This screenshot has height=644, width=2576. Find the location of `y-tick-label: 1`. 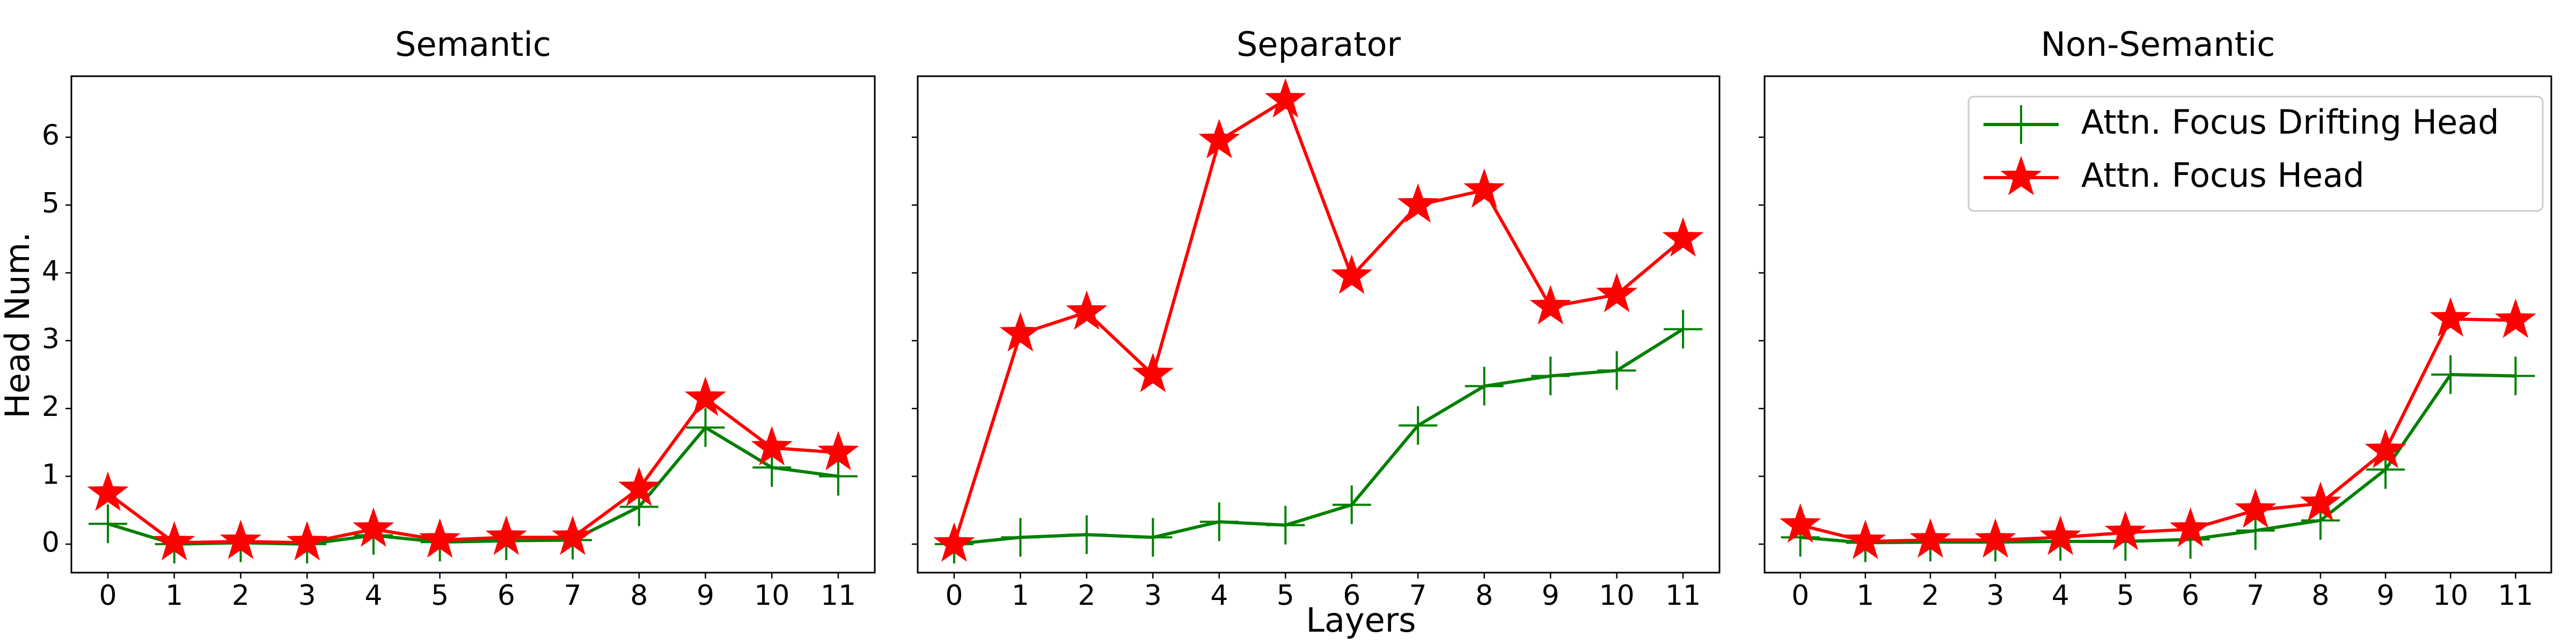

y-tick-label: 1 is located at coordinates (51, 475).